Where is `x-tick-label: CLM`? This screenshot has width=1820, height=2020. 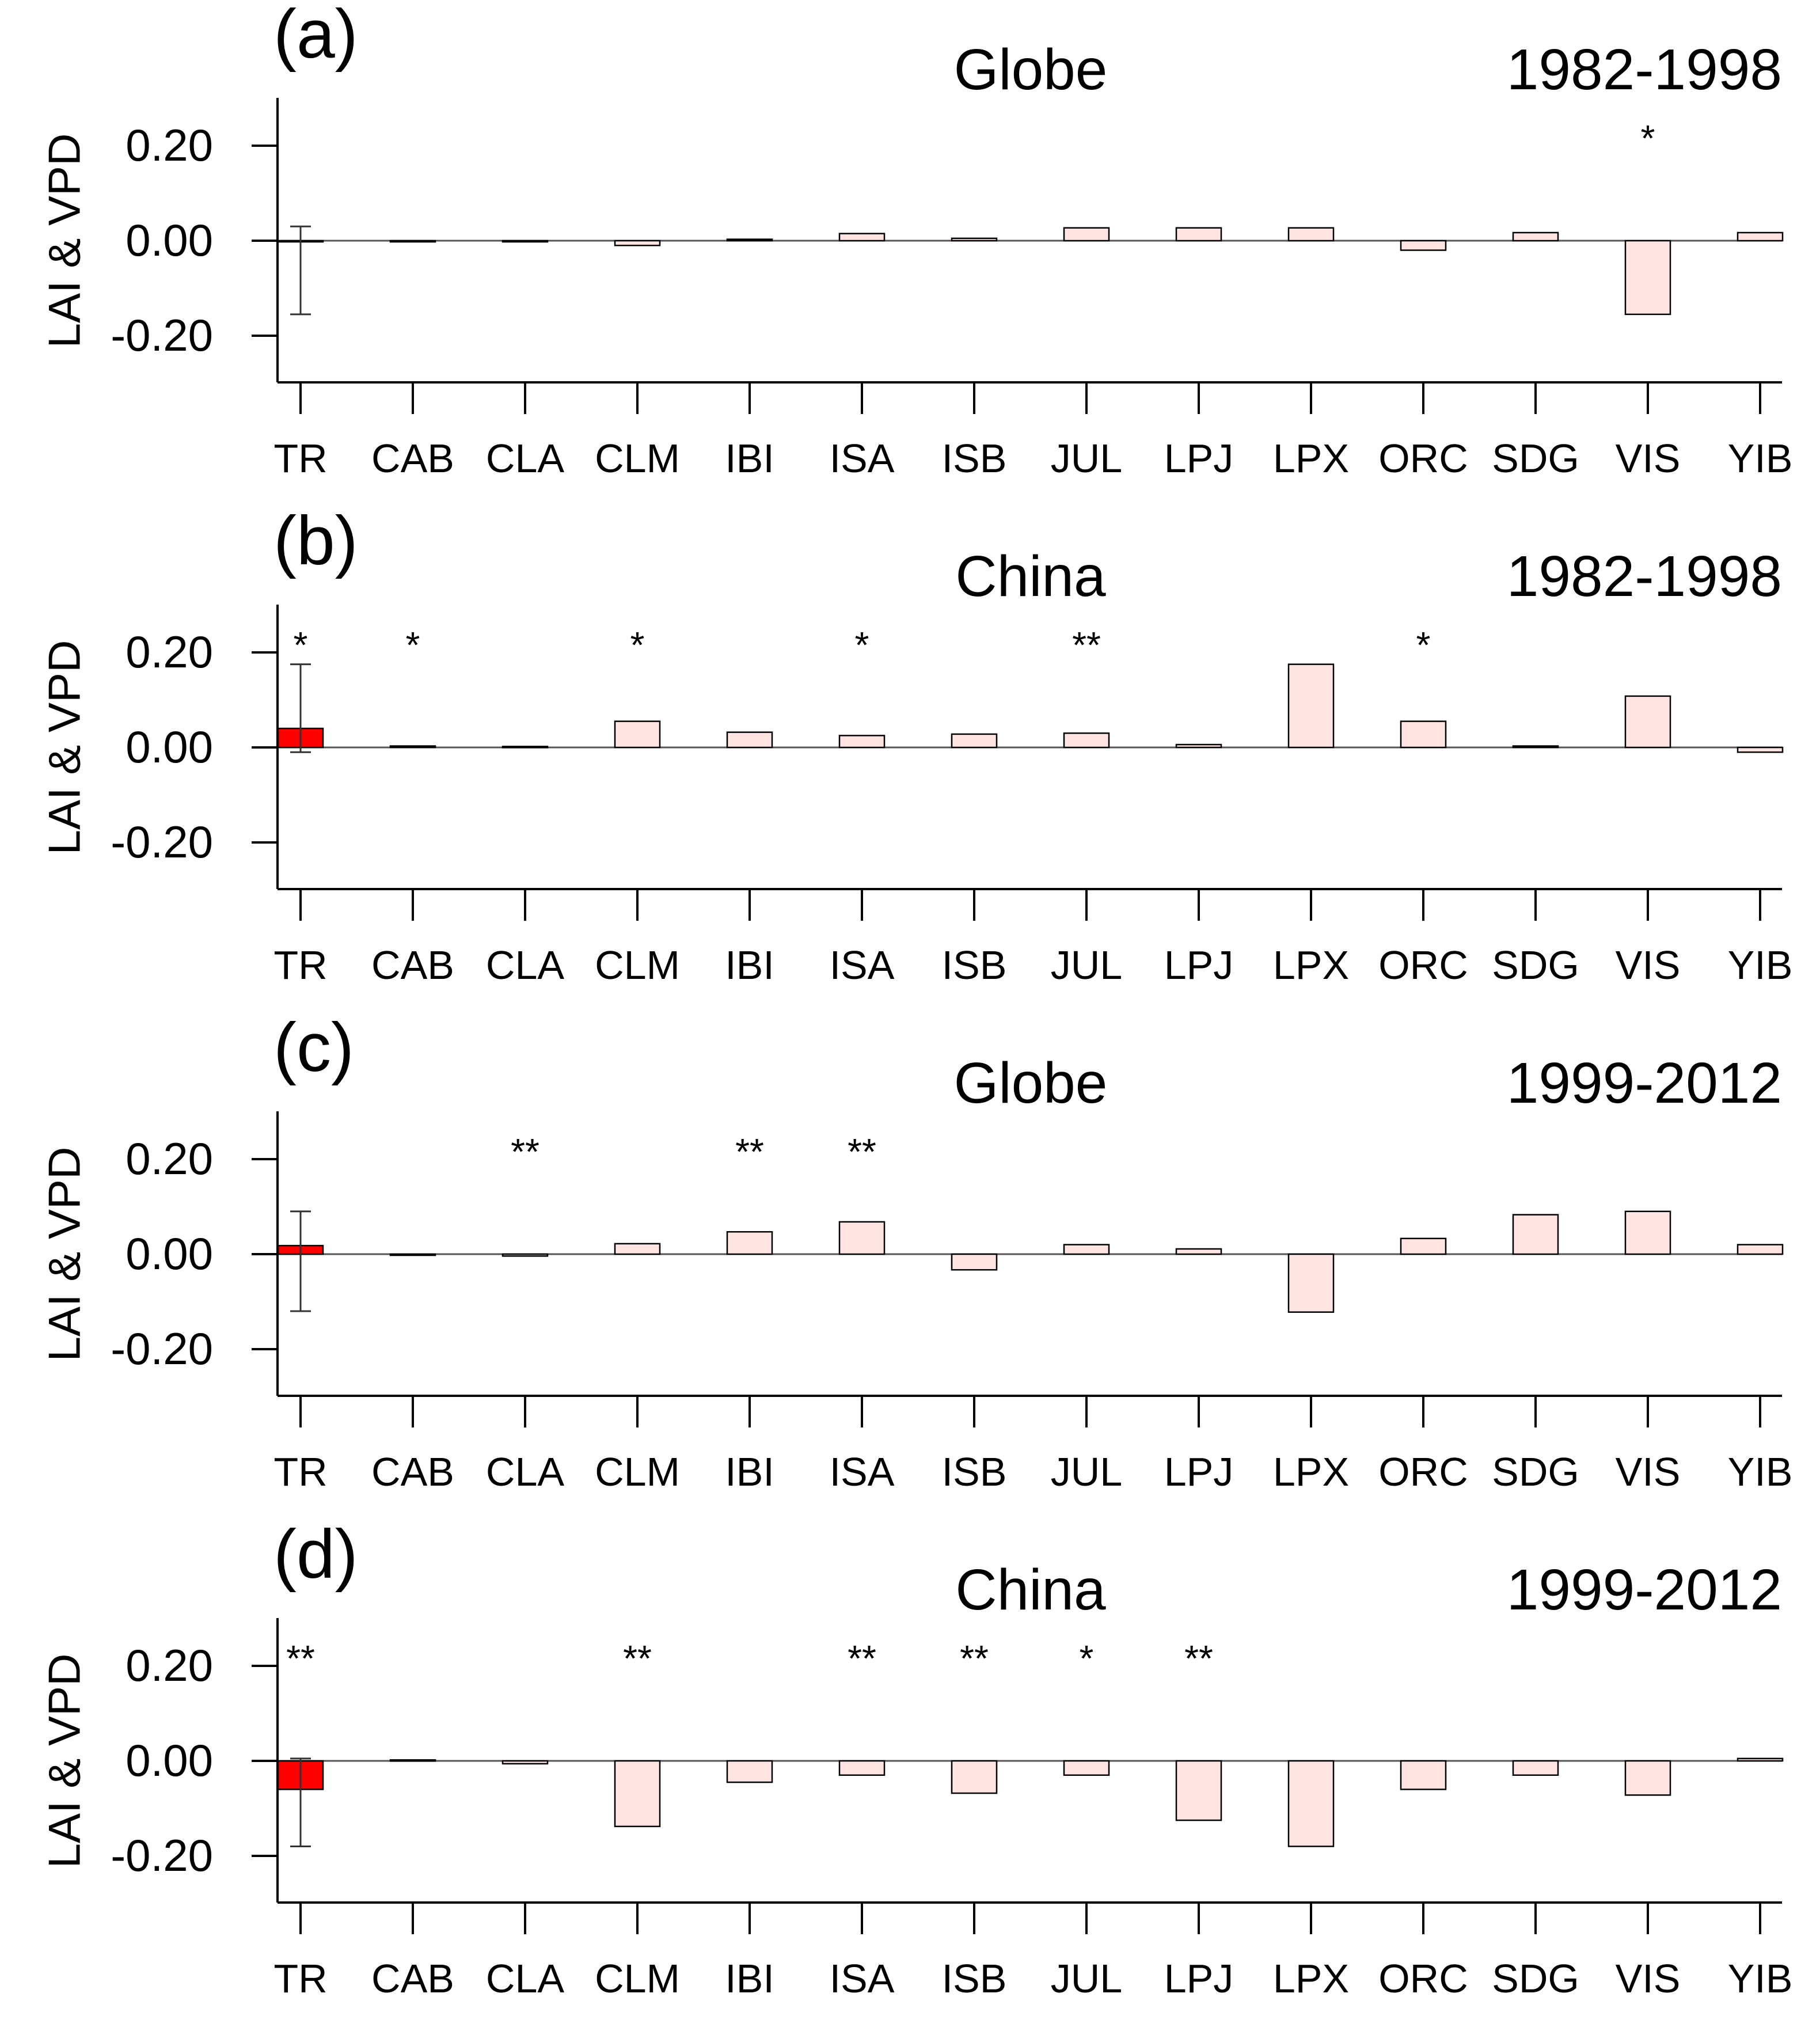
x-tick-label: CLM is located at coordinates (637, 965).